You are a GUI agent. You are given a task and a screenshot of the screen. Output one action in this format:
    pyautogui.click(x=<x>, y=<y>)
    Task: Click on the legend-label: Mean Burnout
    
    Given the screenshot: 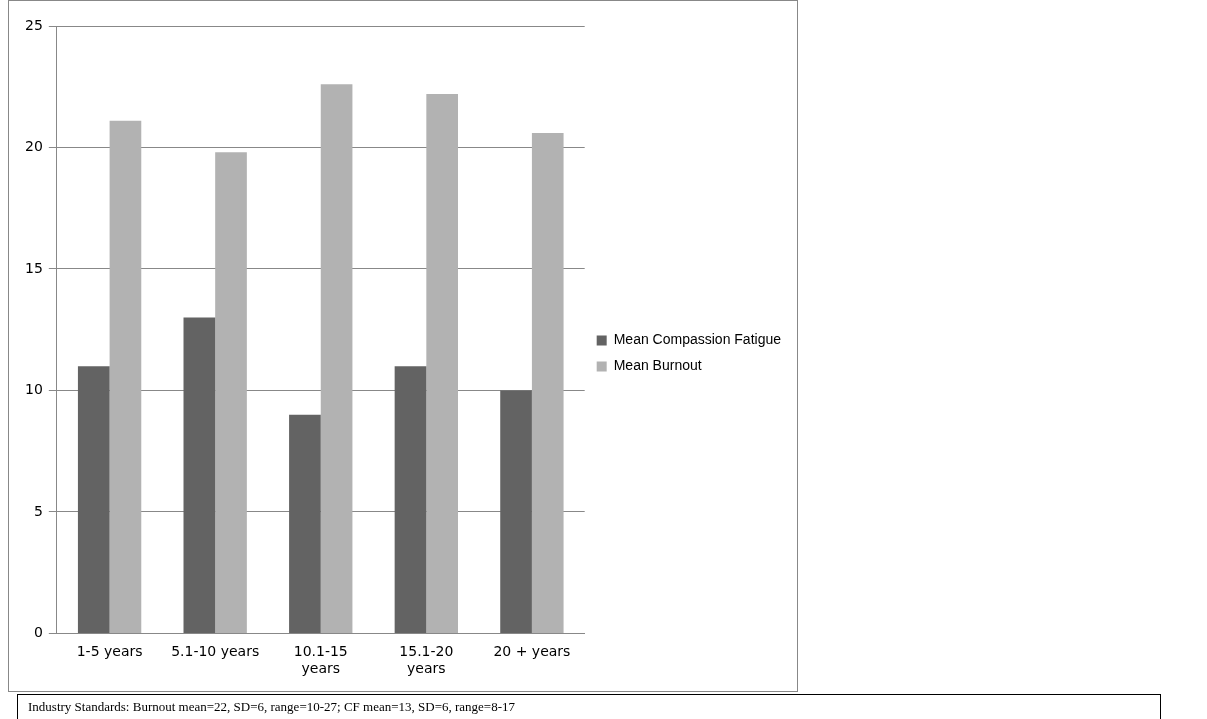 What is the action you would take?
    pyautogui.click(x=657, y=365)
    